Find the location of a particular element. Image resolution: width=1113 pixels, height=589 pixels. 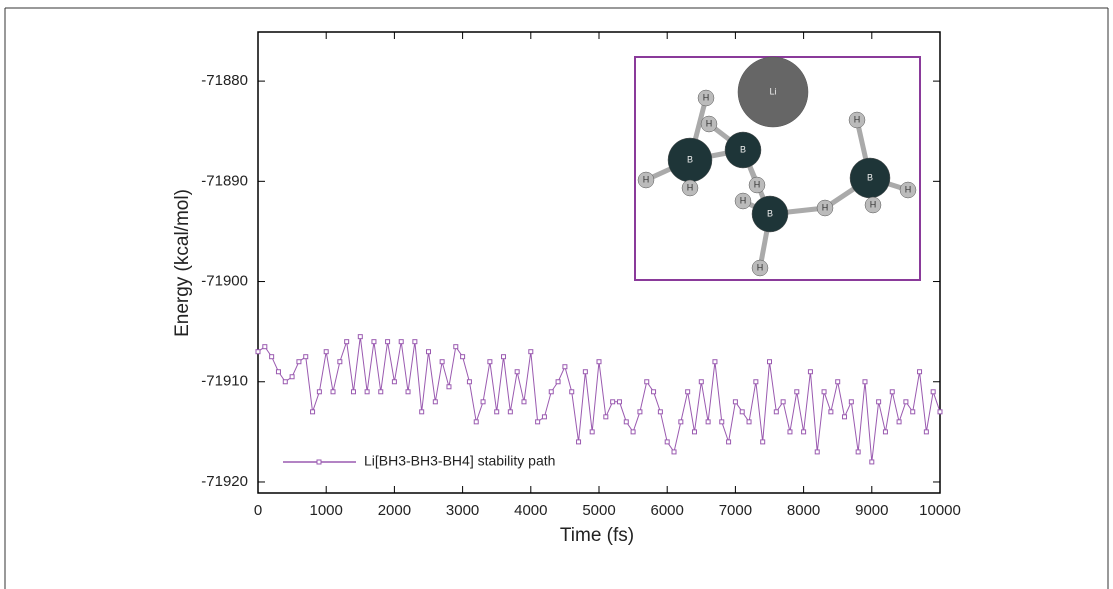

x-tick-label: 8000 is located at coordinates (803, 510).